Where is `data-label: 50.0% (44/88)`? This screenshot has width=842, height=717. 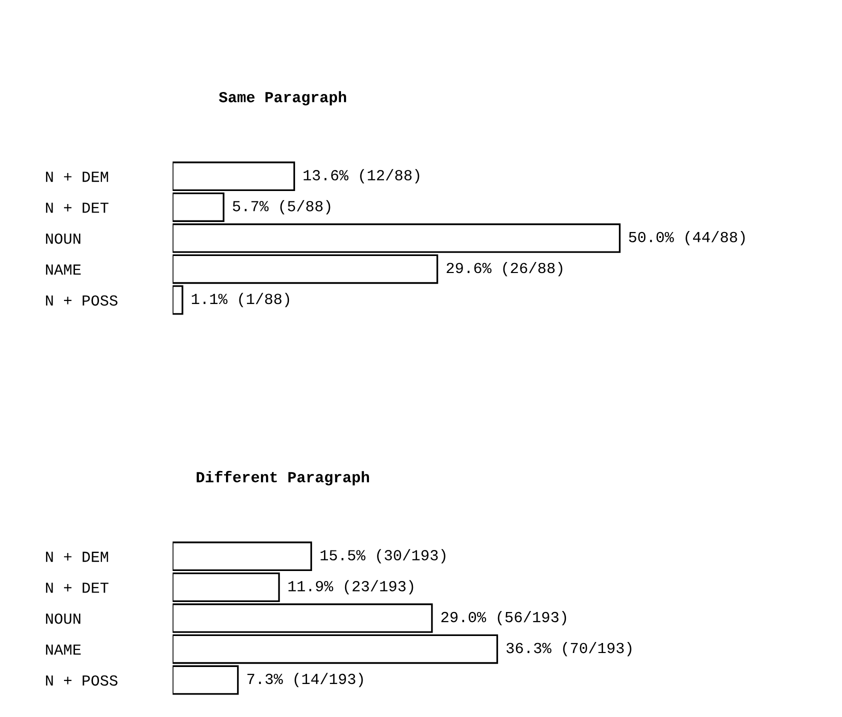
data-label: 50.0% (44/88) is located at coordinates (687, 238).